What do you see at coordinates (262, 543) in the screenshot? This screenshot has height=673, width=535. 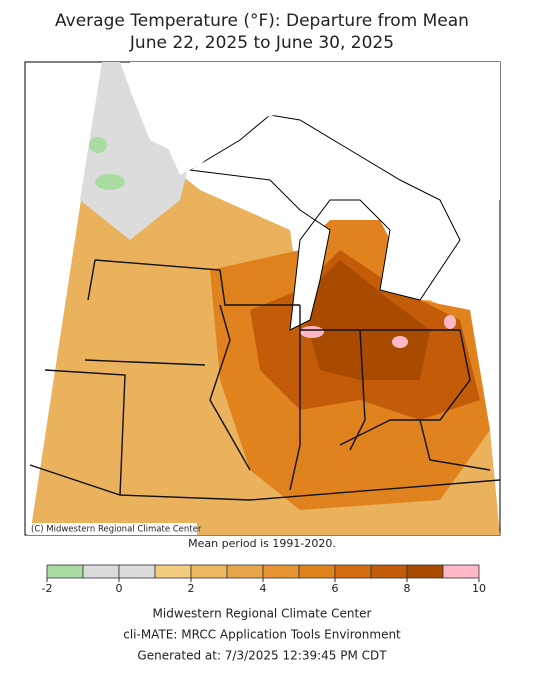 I see `mean-period: Mean period is 1991-2020.` at bounding box center [262, 543].